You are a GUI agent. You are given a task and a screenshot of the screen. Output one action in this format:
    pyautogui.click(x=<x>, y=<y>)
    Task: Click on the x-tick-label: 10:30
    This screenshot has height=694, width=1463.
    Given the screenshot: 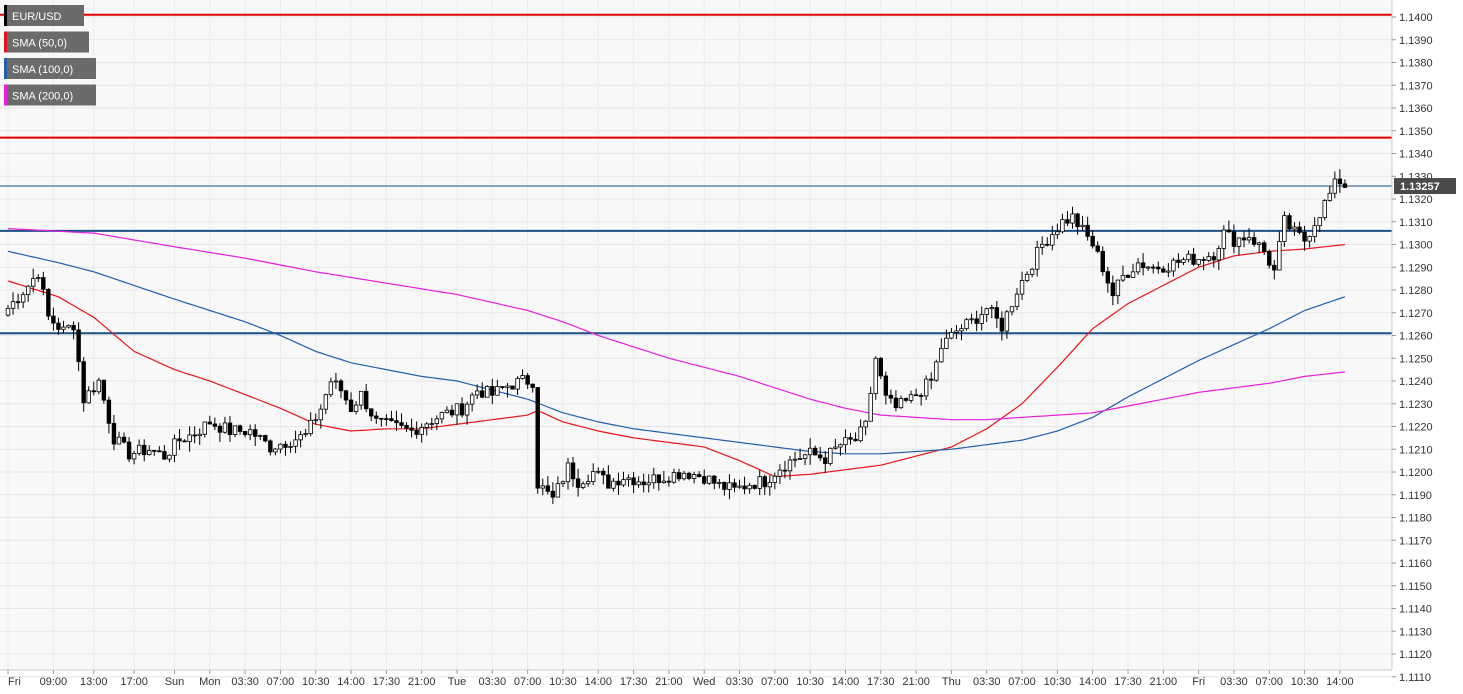 What is the action you would take?
    pyautogui.click(x=1058, y=682)
    